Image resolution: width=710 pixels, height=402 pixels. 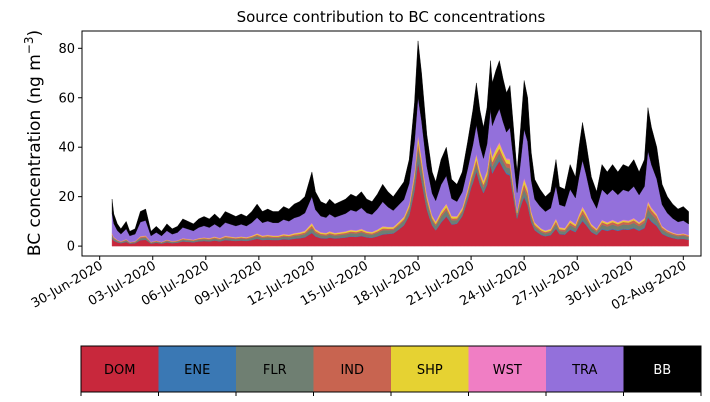 I want to click on legend-swatch-tra, so click(x=585, y=369).